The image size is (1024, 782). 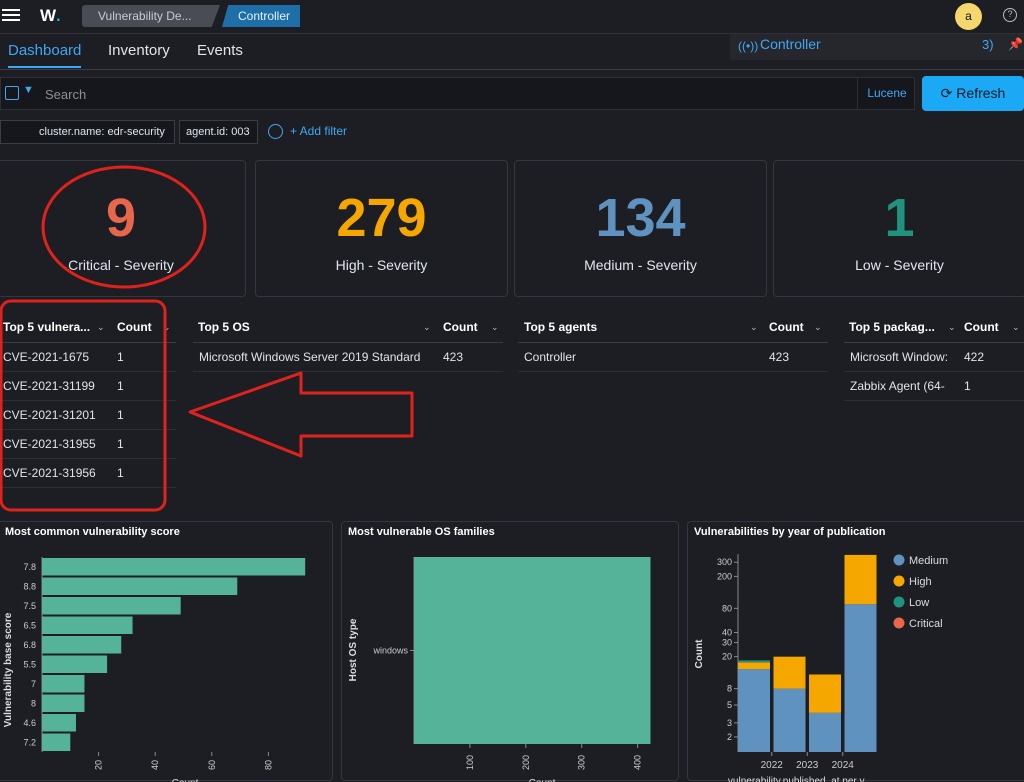 What do you see at coordinates (121, 265) in the screenshot?
I see `metric-label: Critical - Severity` at bounding box center [121, 265].